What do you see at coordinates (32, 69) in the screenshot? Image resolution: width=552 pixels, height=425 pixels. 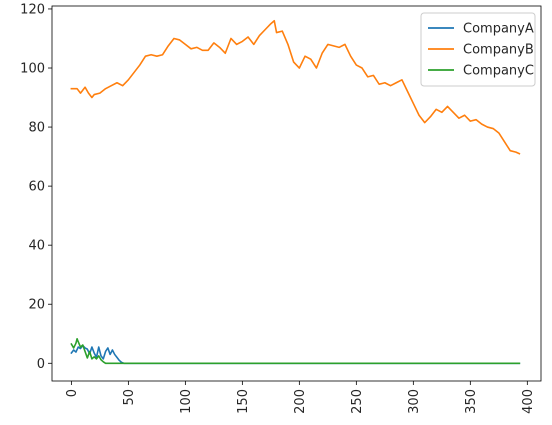 I see `y-tick-label: 100` at bounding box center [32, 69].